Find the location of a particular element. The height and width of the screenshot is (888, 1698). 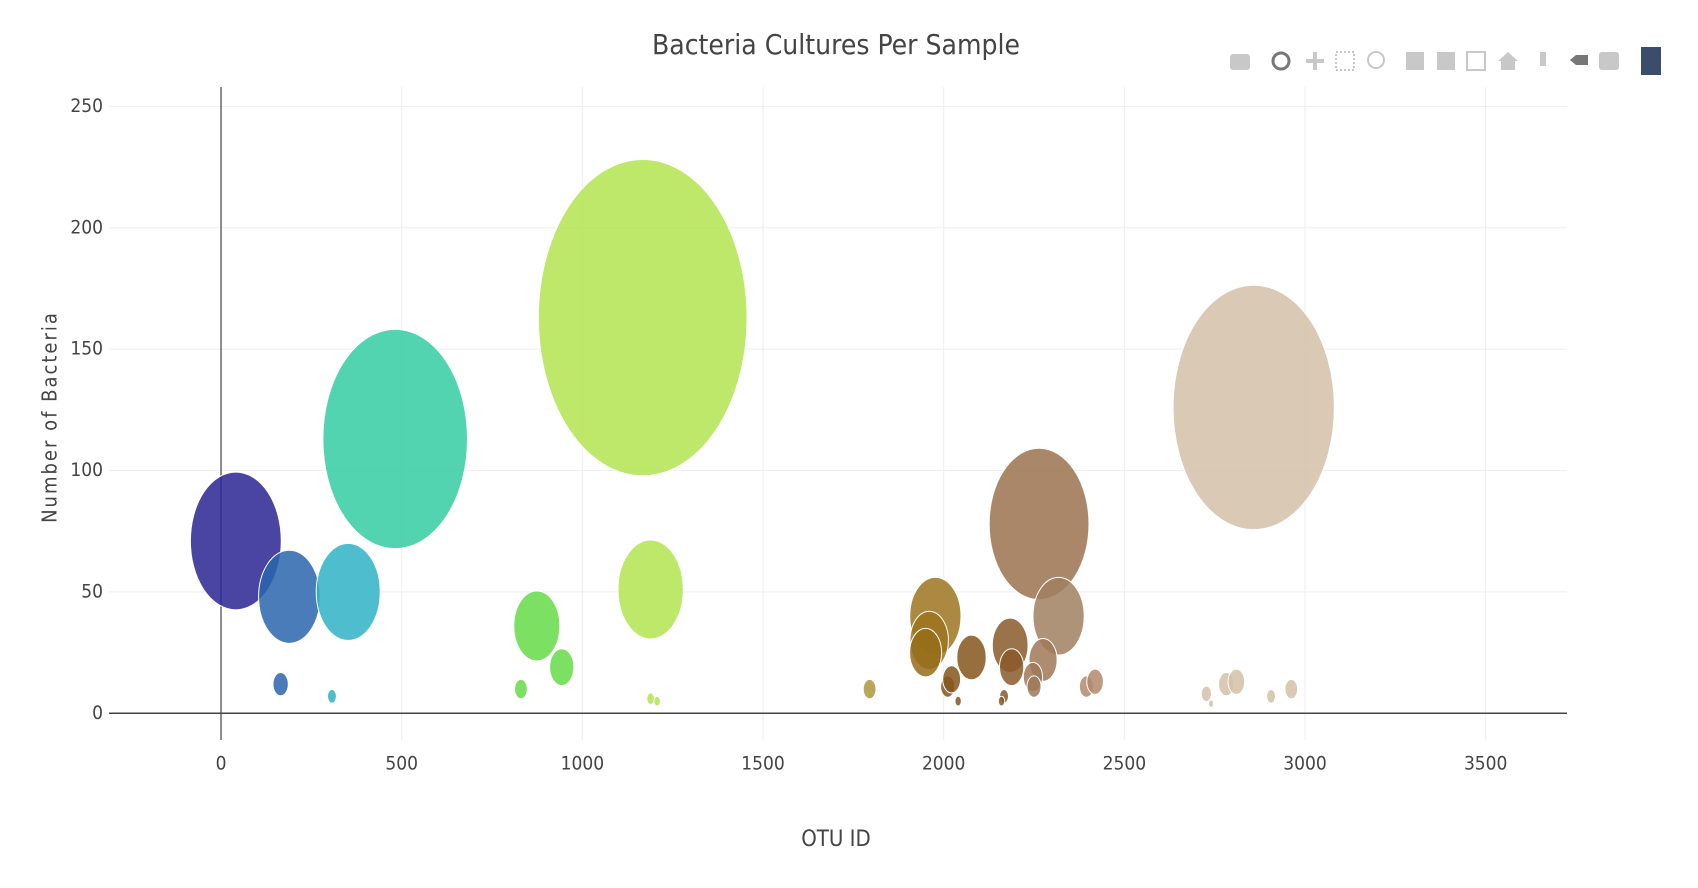

plotly-logo is located at coordinates (1651, 61).